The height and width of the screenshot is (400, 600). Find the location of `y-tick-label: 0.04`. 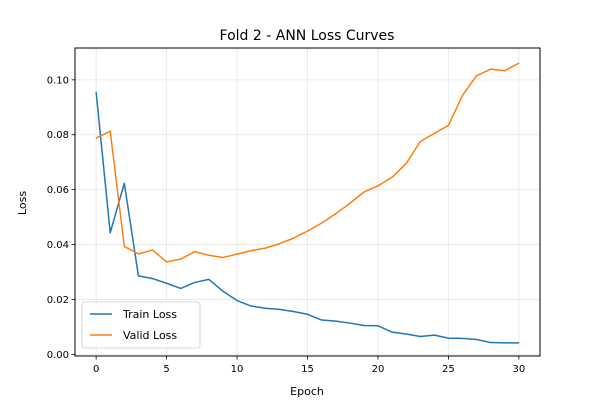

y-tick-label: 0.04 is located at coordinates (58, 245).